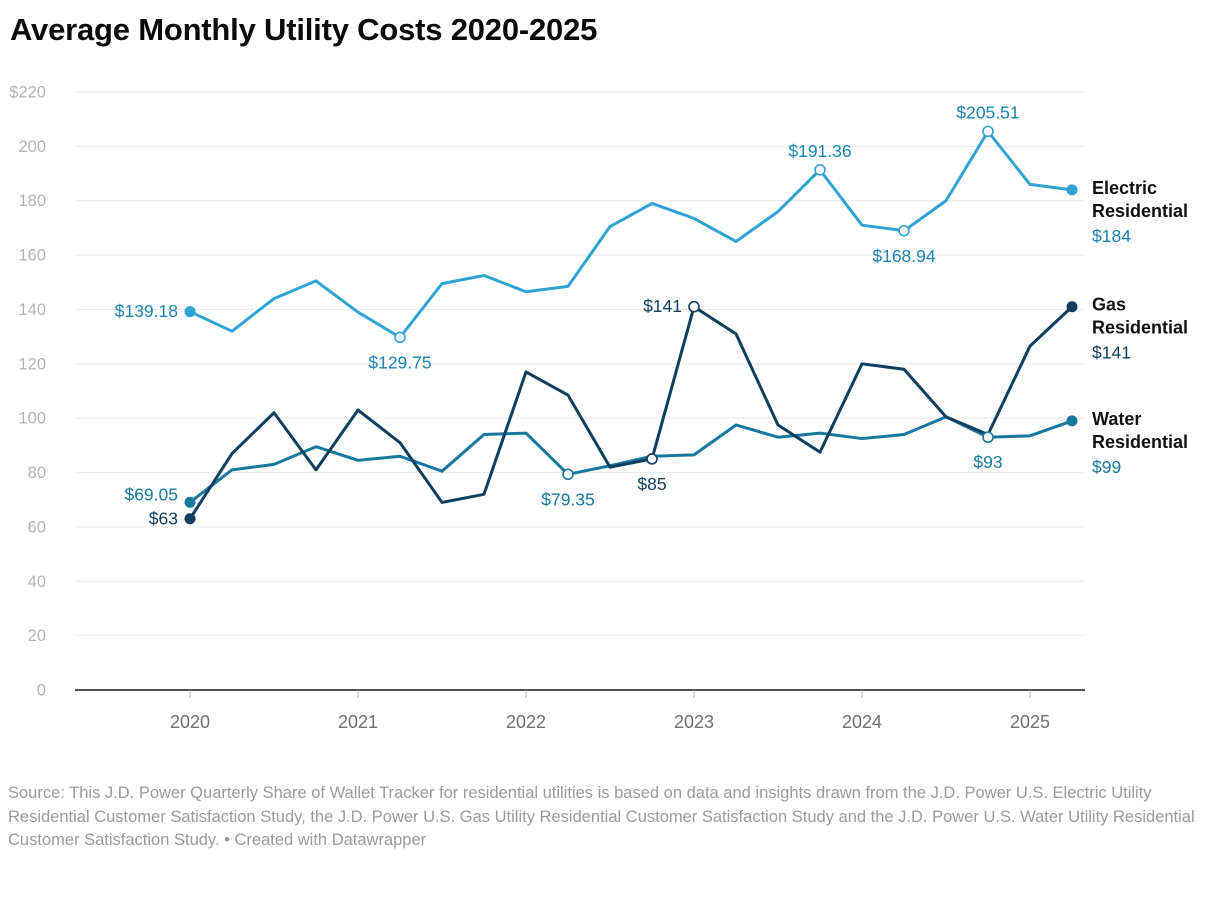 The height and width of the screenshot is (898, 1220). Describe the element at coordinates (146, 311) in the screenshot. I see `point-value-label: $139.18` at that location.